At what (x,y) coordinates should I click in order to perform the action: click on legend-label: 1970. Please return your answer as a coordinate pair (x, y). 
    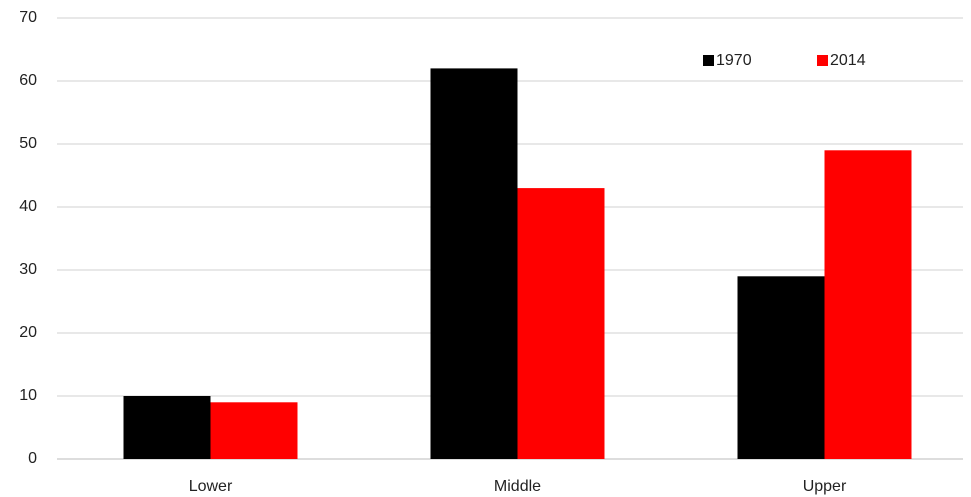
    Looking at the image, I should click on (734, 60).